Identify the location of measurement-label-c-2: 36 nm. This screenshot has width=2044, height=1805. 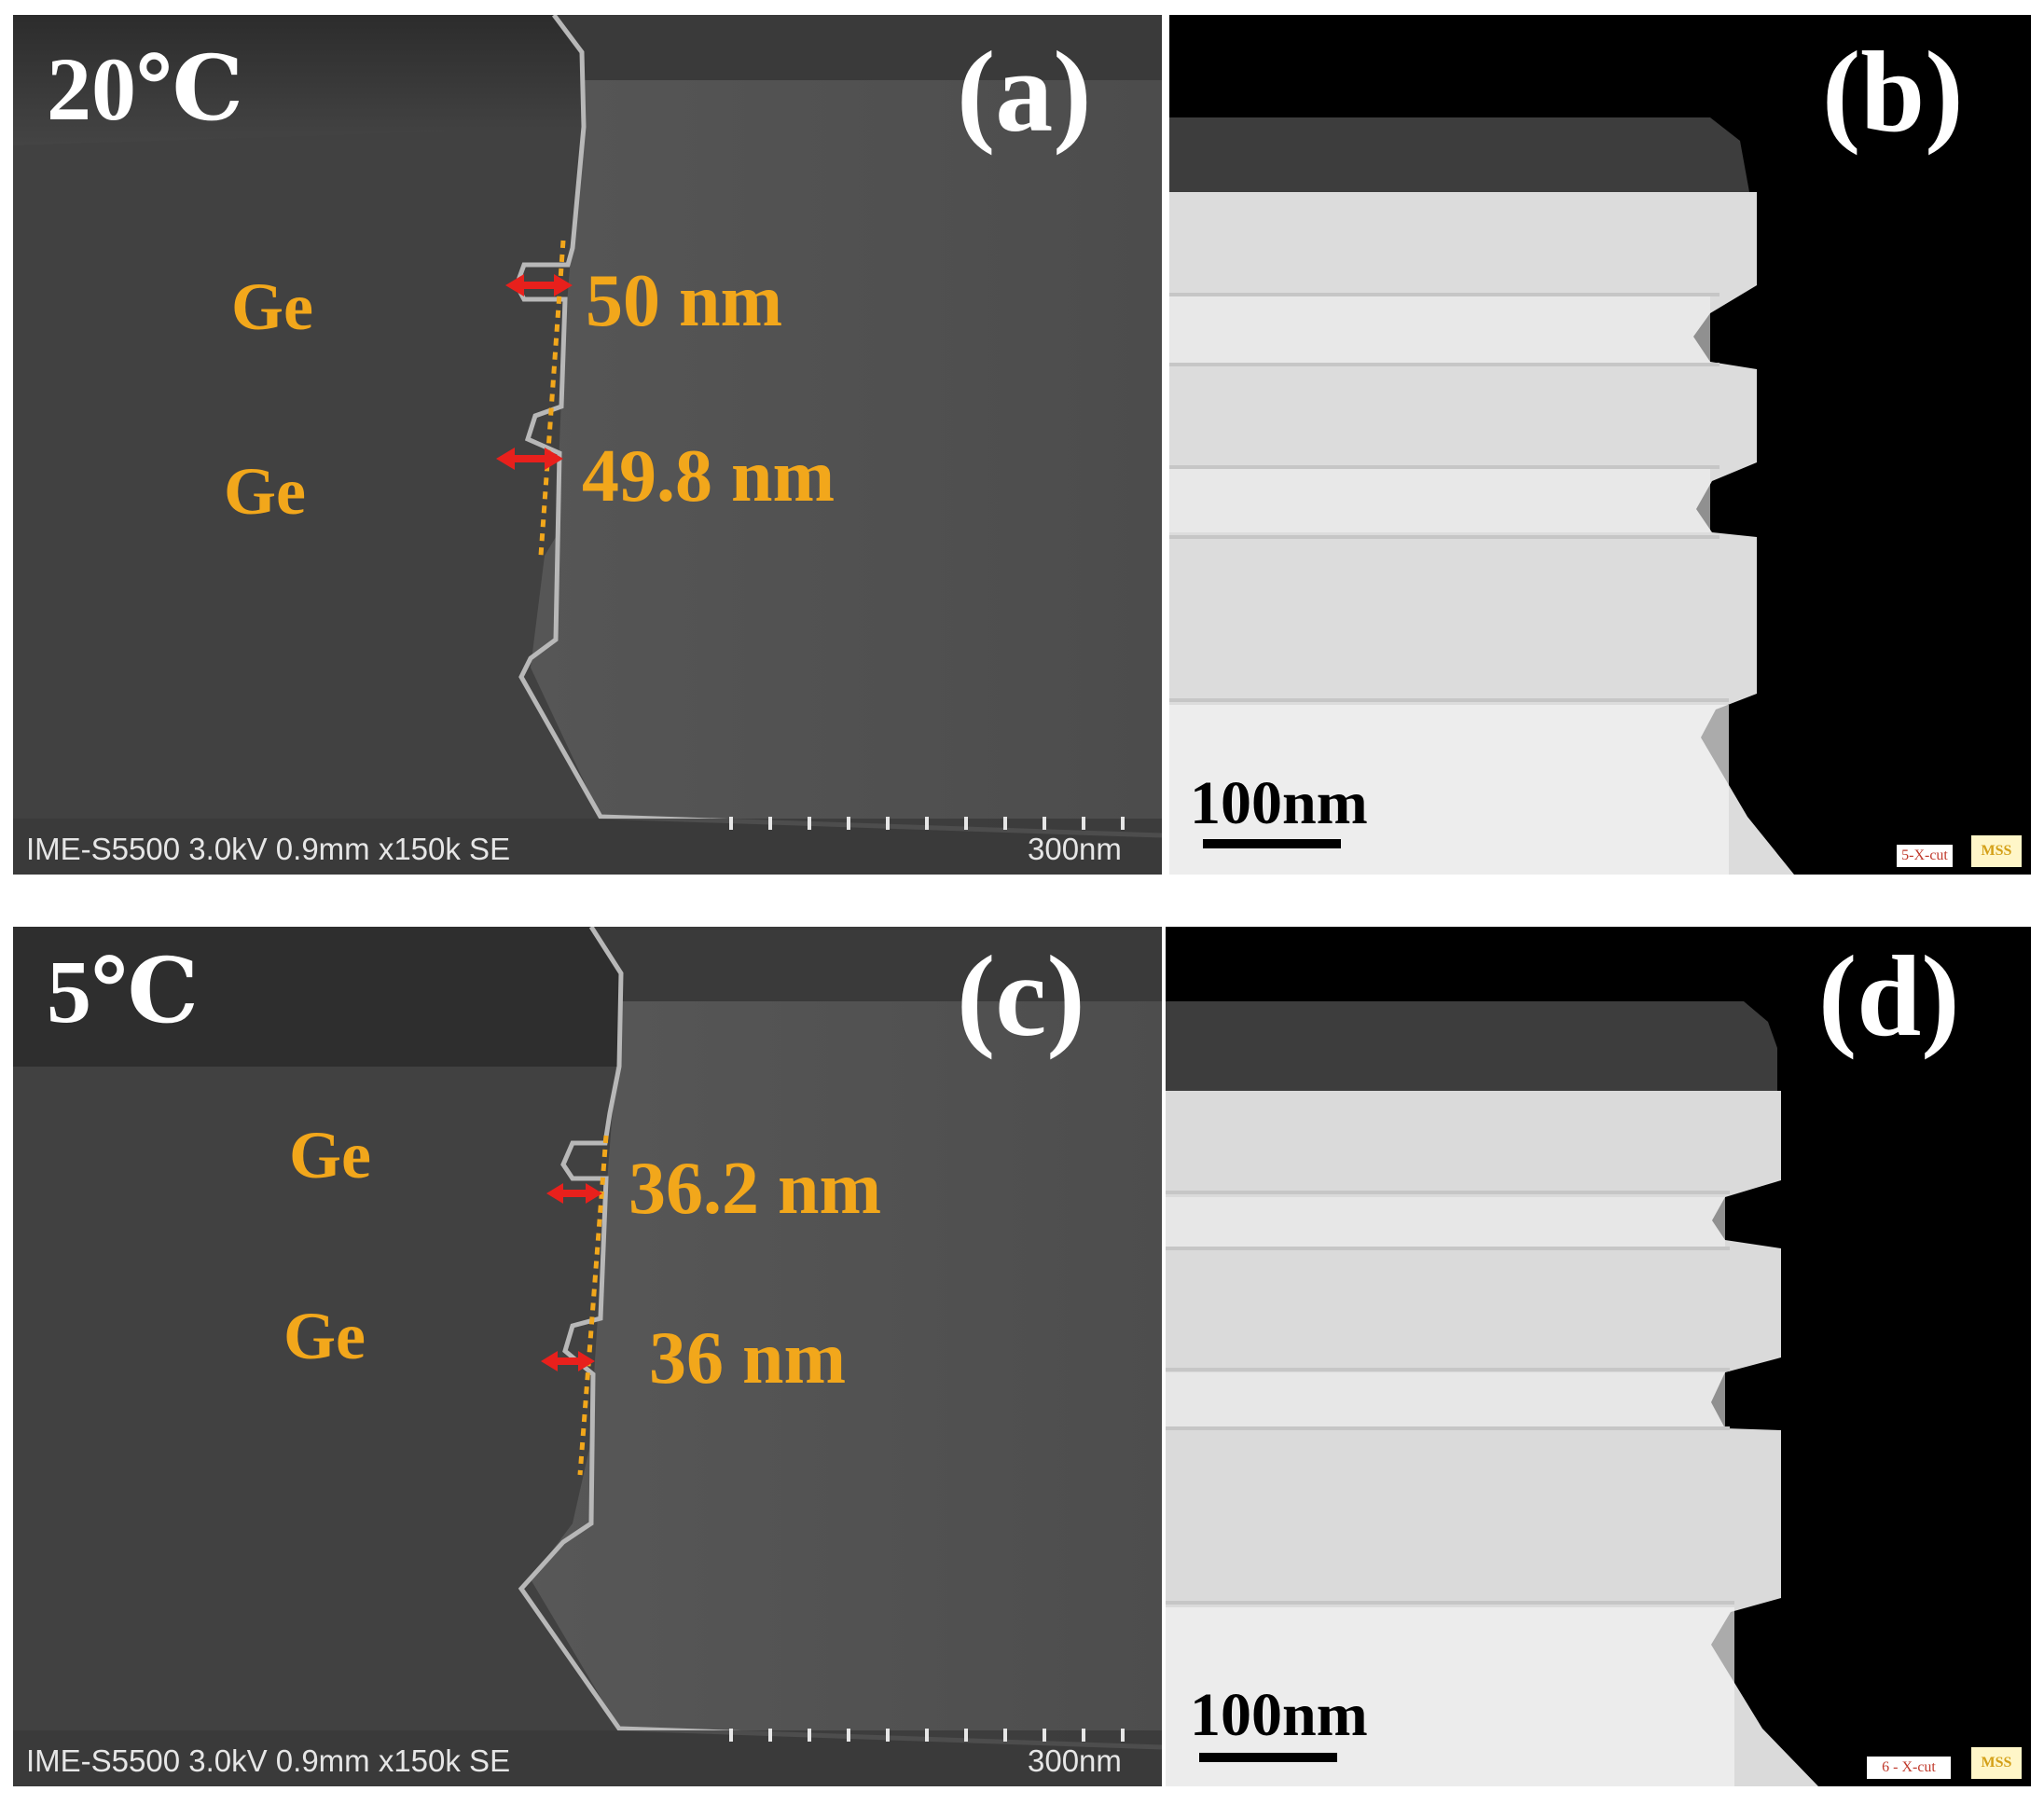
(748, 1358).